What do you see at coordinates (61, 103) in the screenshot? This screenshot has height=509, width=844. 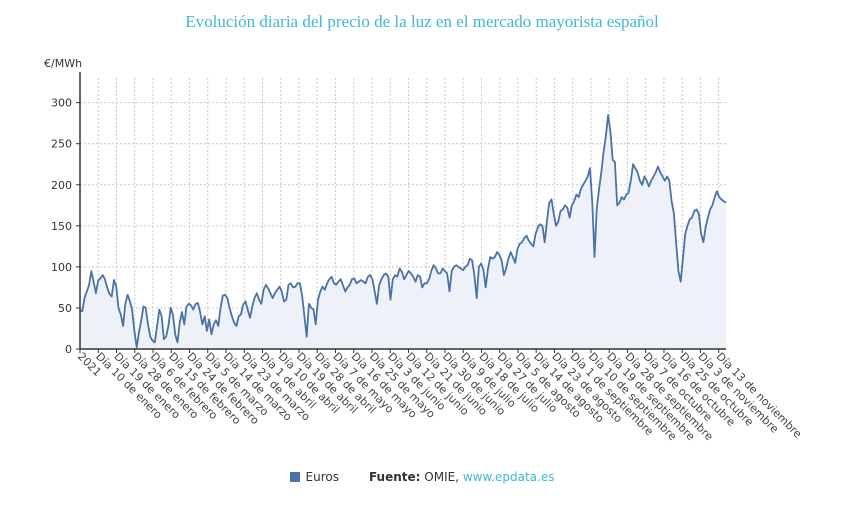 I see `y-tick-label: 300` at bounding box center [61, 103].